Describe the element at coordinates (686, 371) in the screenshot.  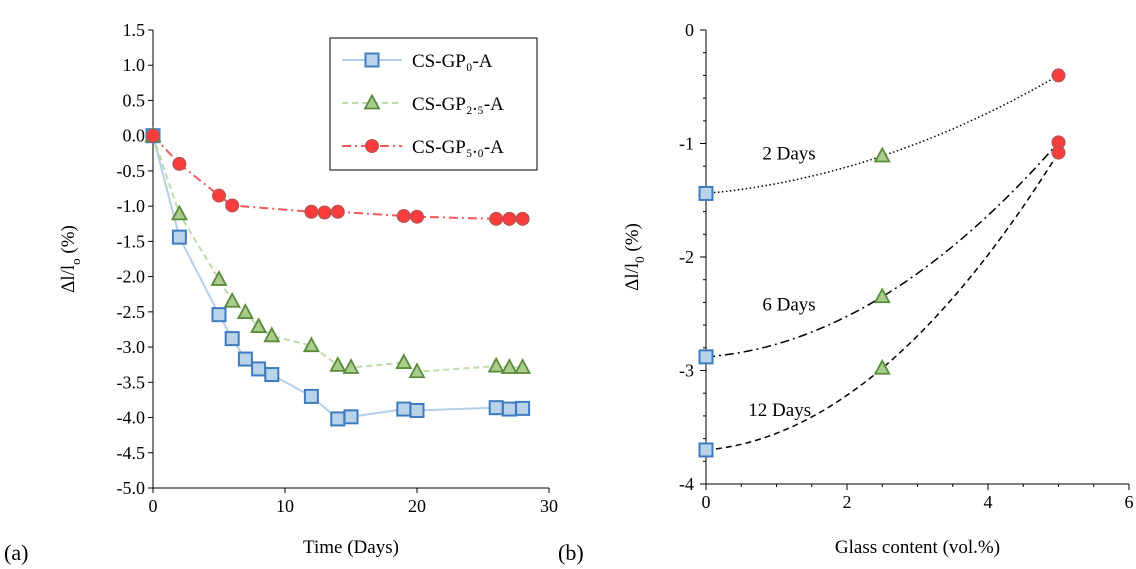
I see `b-y-tick-label: -3` at that location.